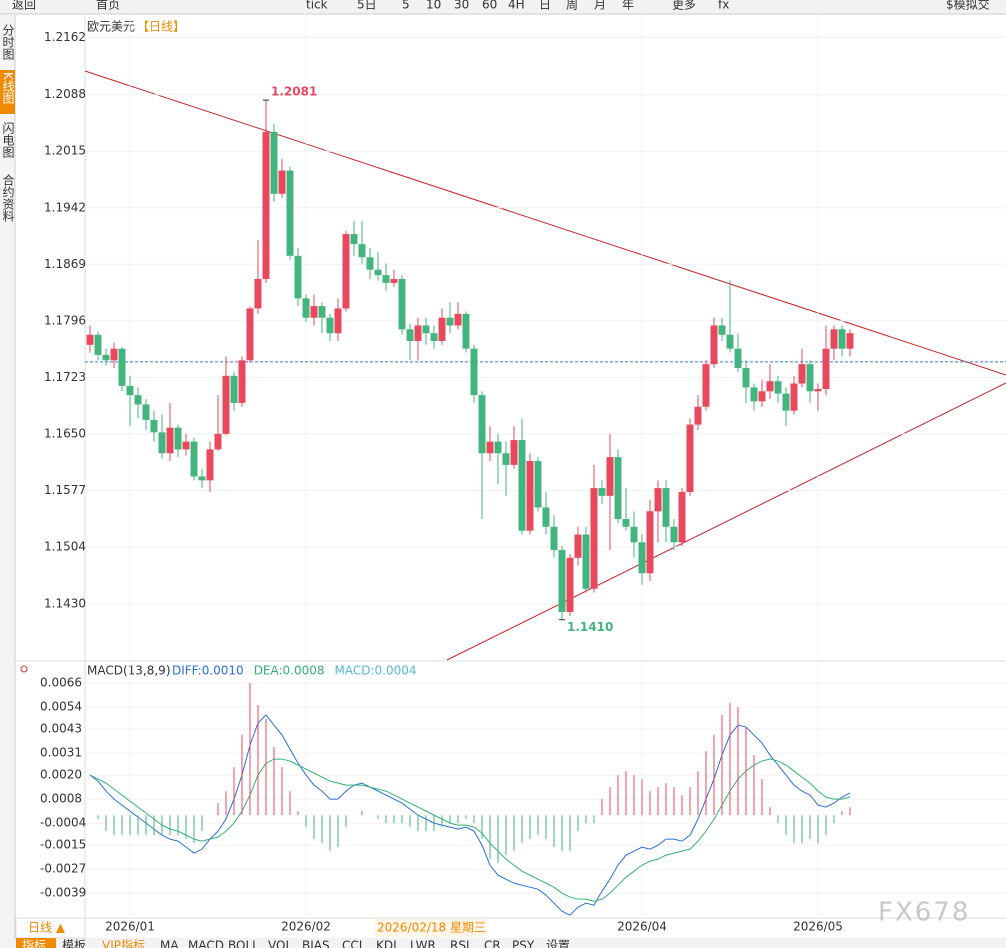  Describe the element at coordinates (65, 490) in the screenshot. I see `y-tick-label: 1.1577` at that location.